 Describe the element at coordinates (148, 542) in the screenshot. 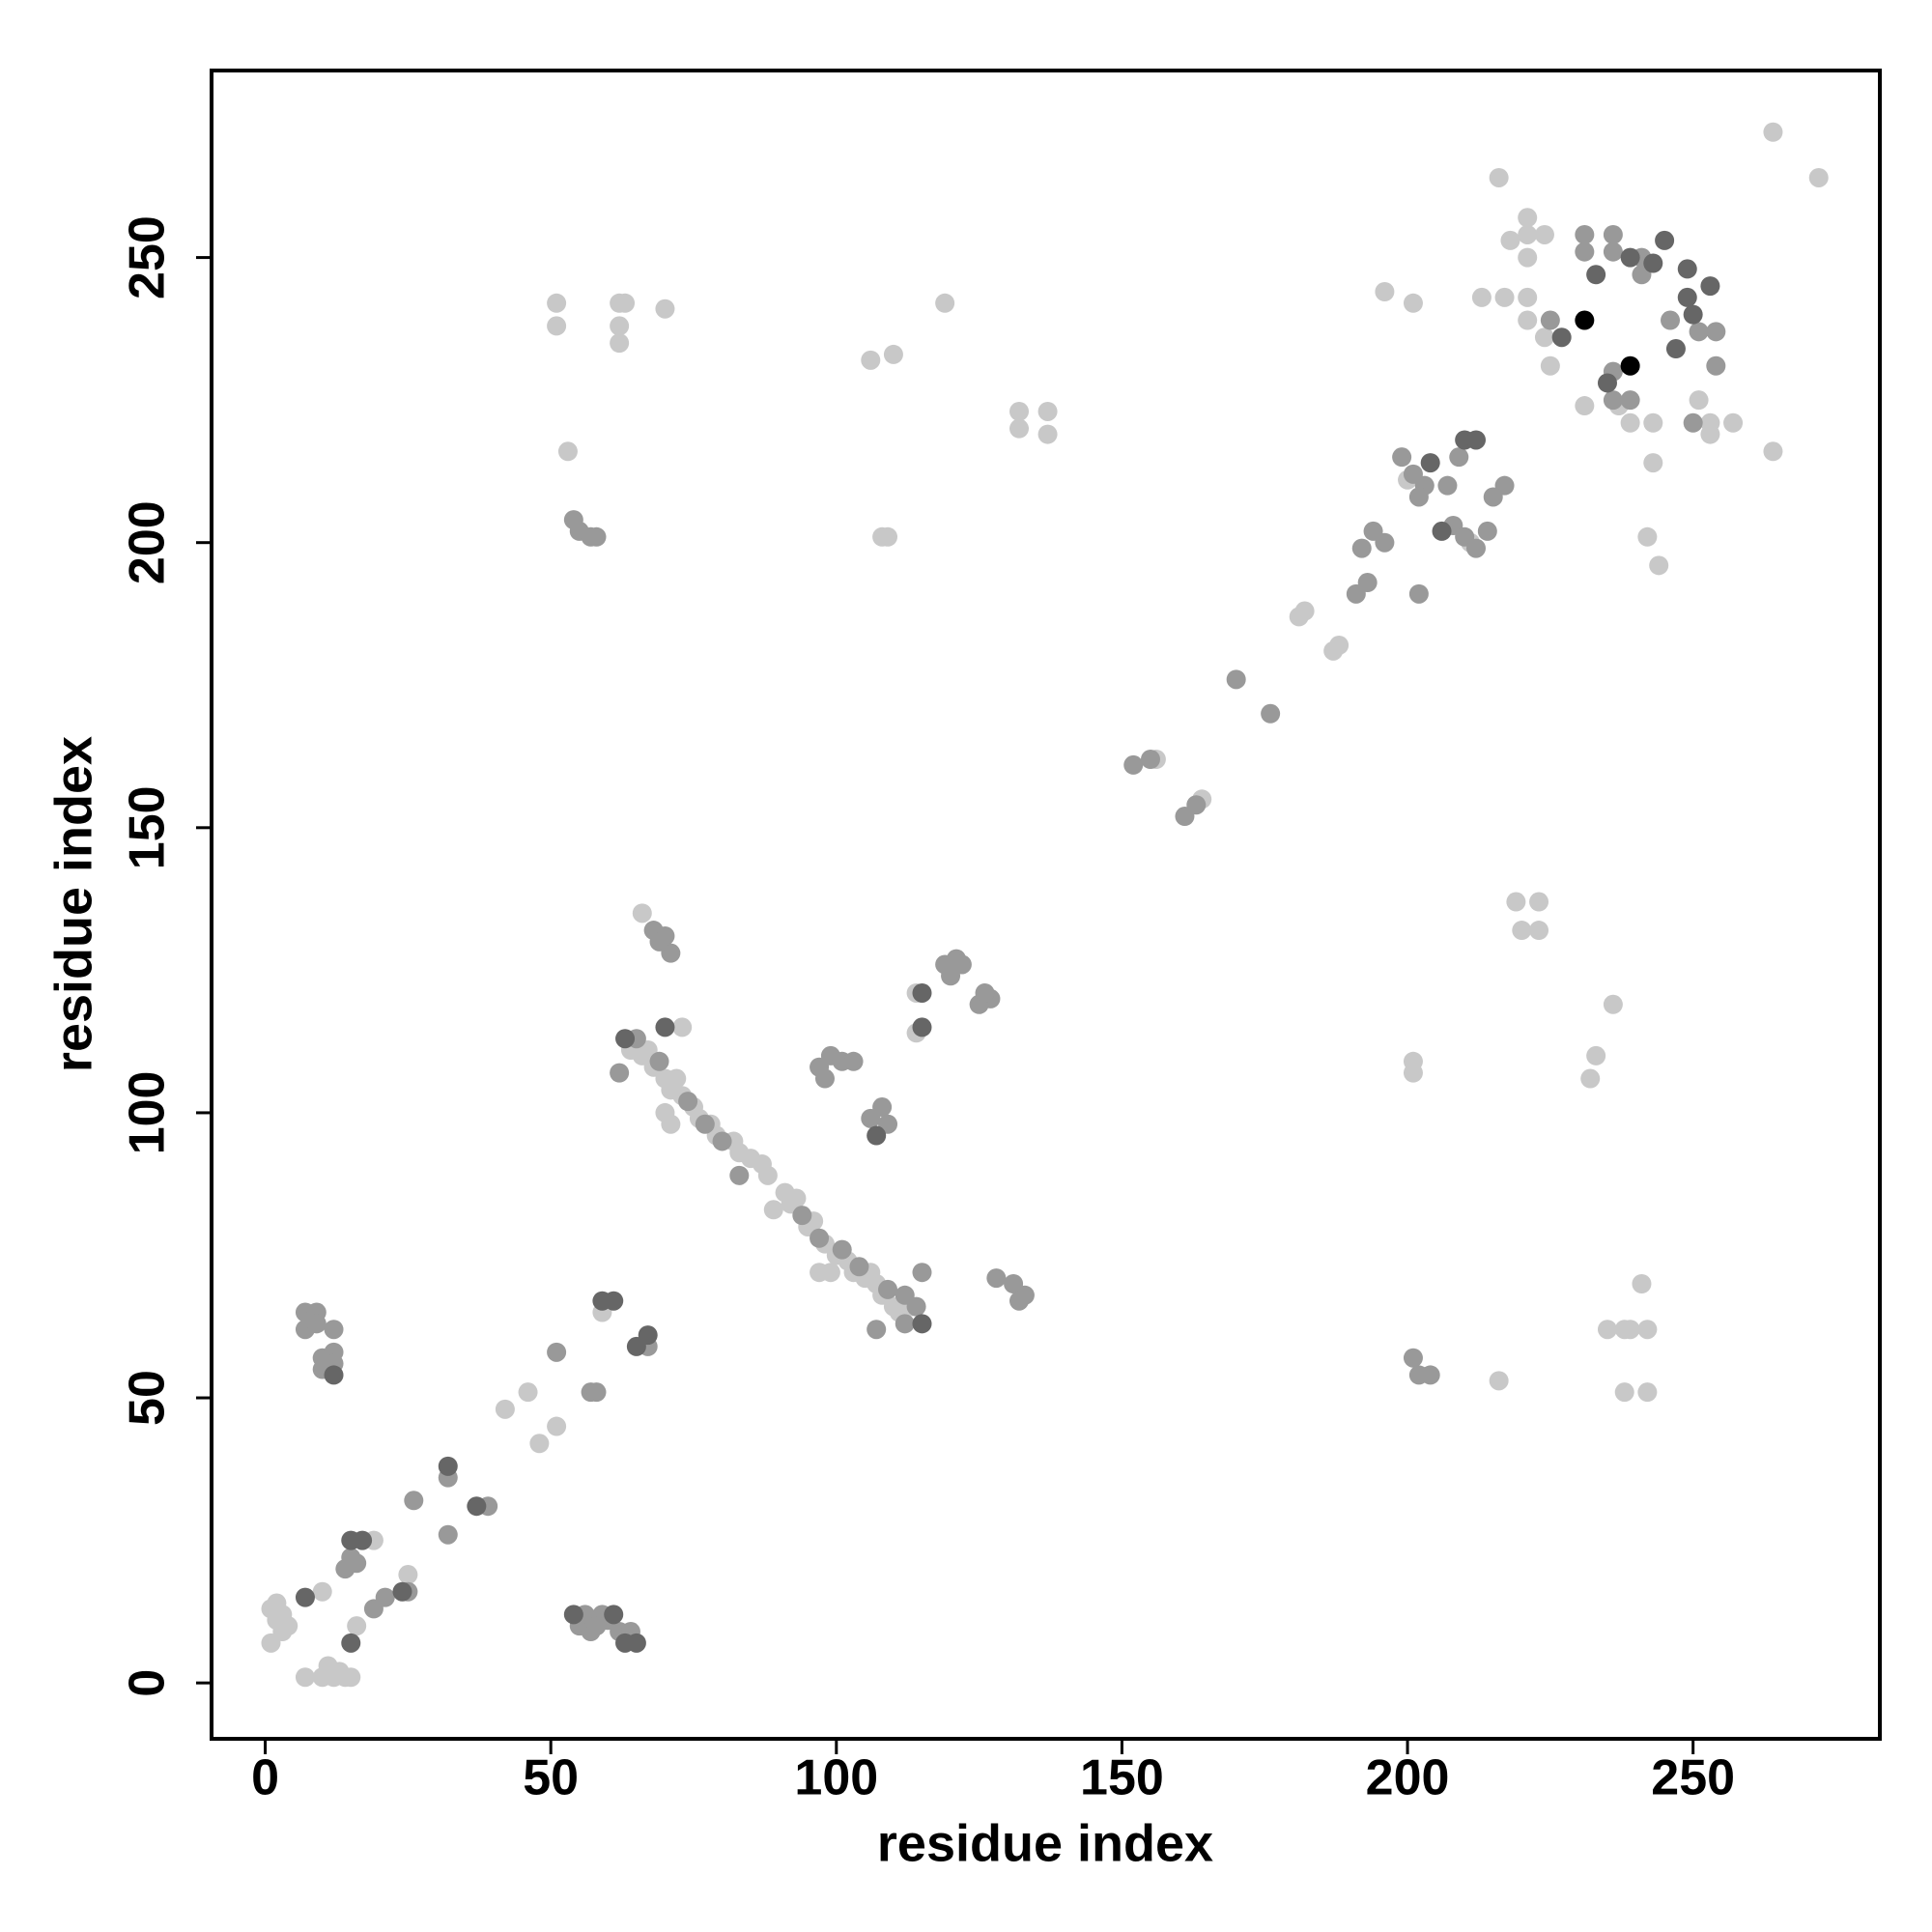

I see `y-tick-label: 200` at that location.